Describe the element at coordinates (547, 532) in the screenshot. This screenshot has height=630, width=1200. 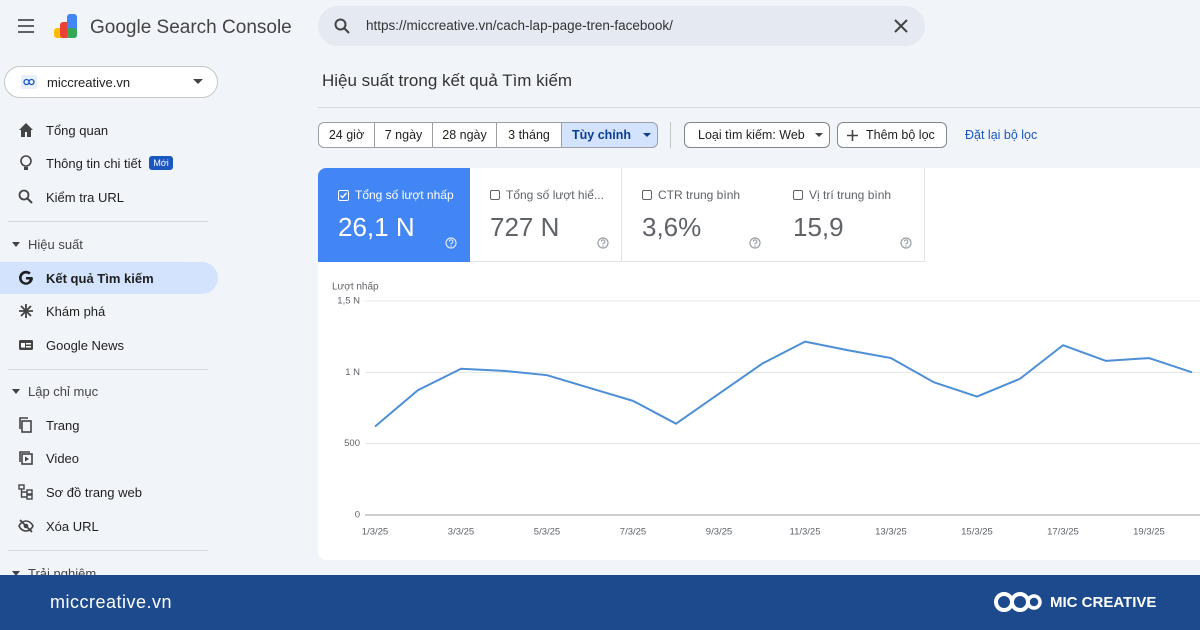
I see `x-tick-label: 5/3/25` at that location.